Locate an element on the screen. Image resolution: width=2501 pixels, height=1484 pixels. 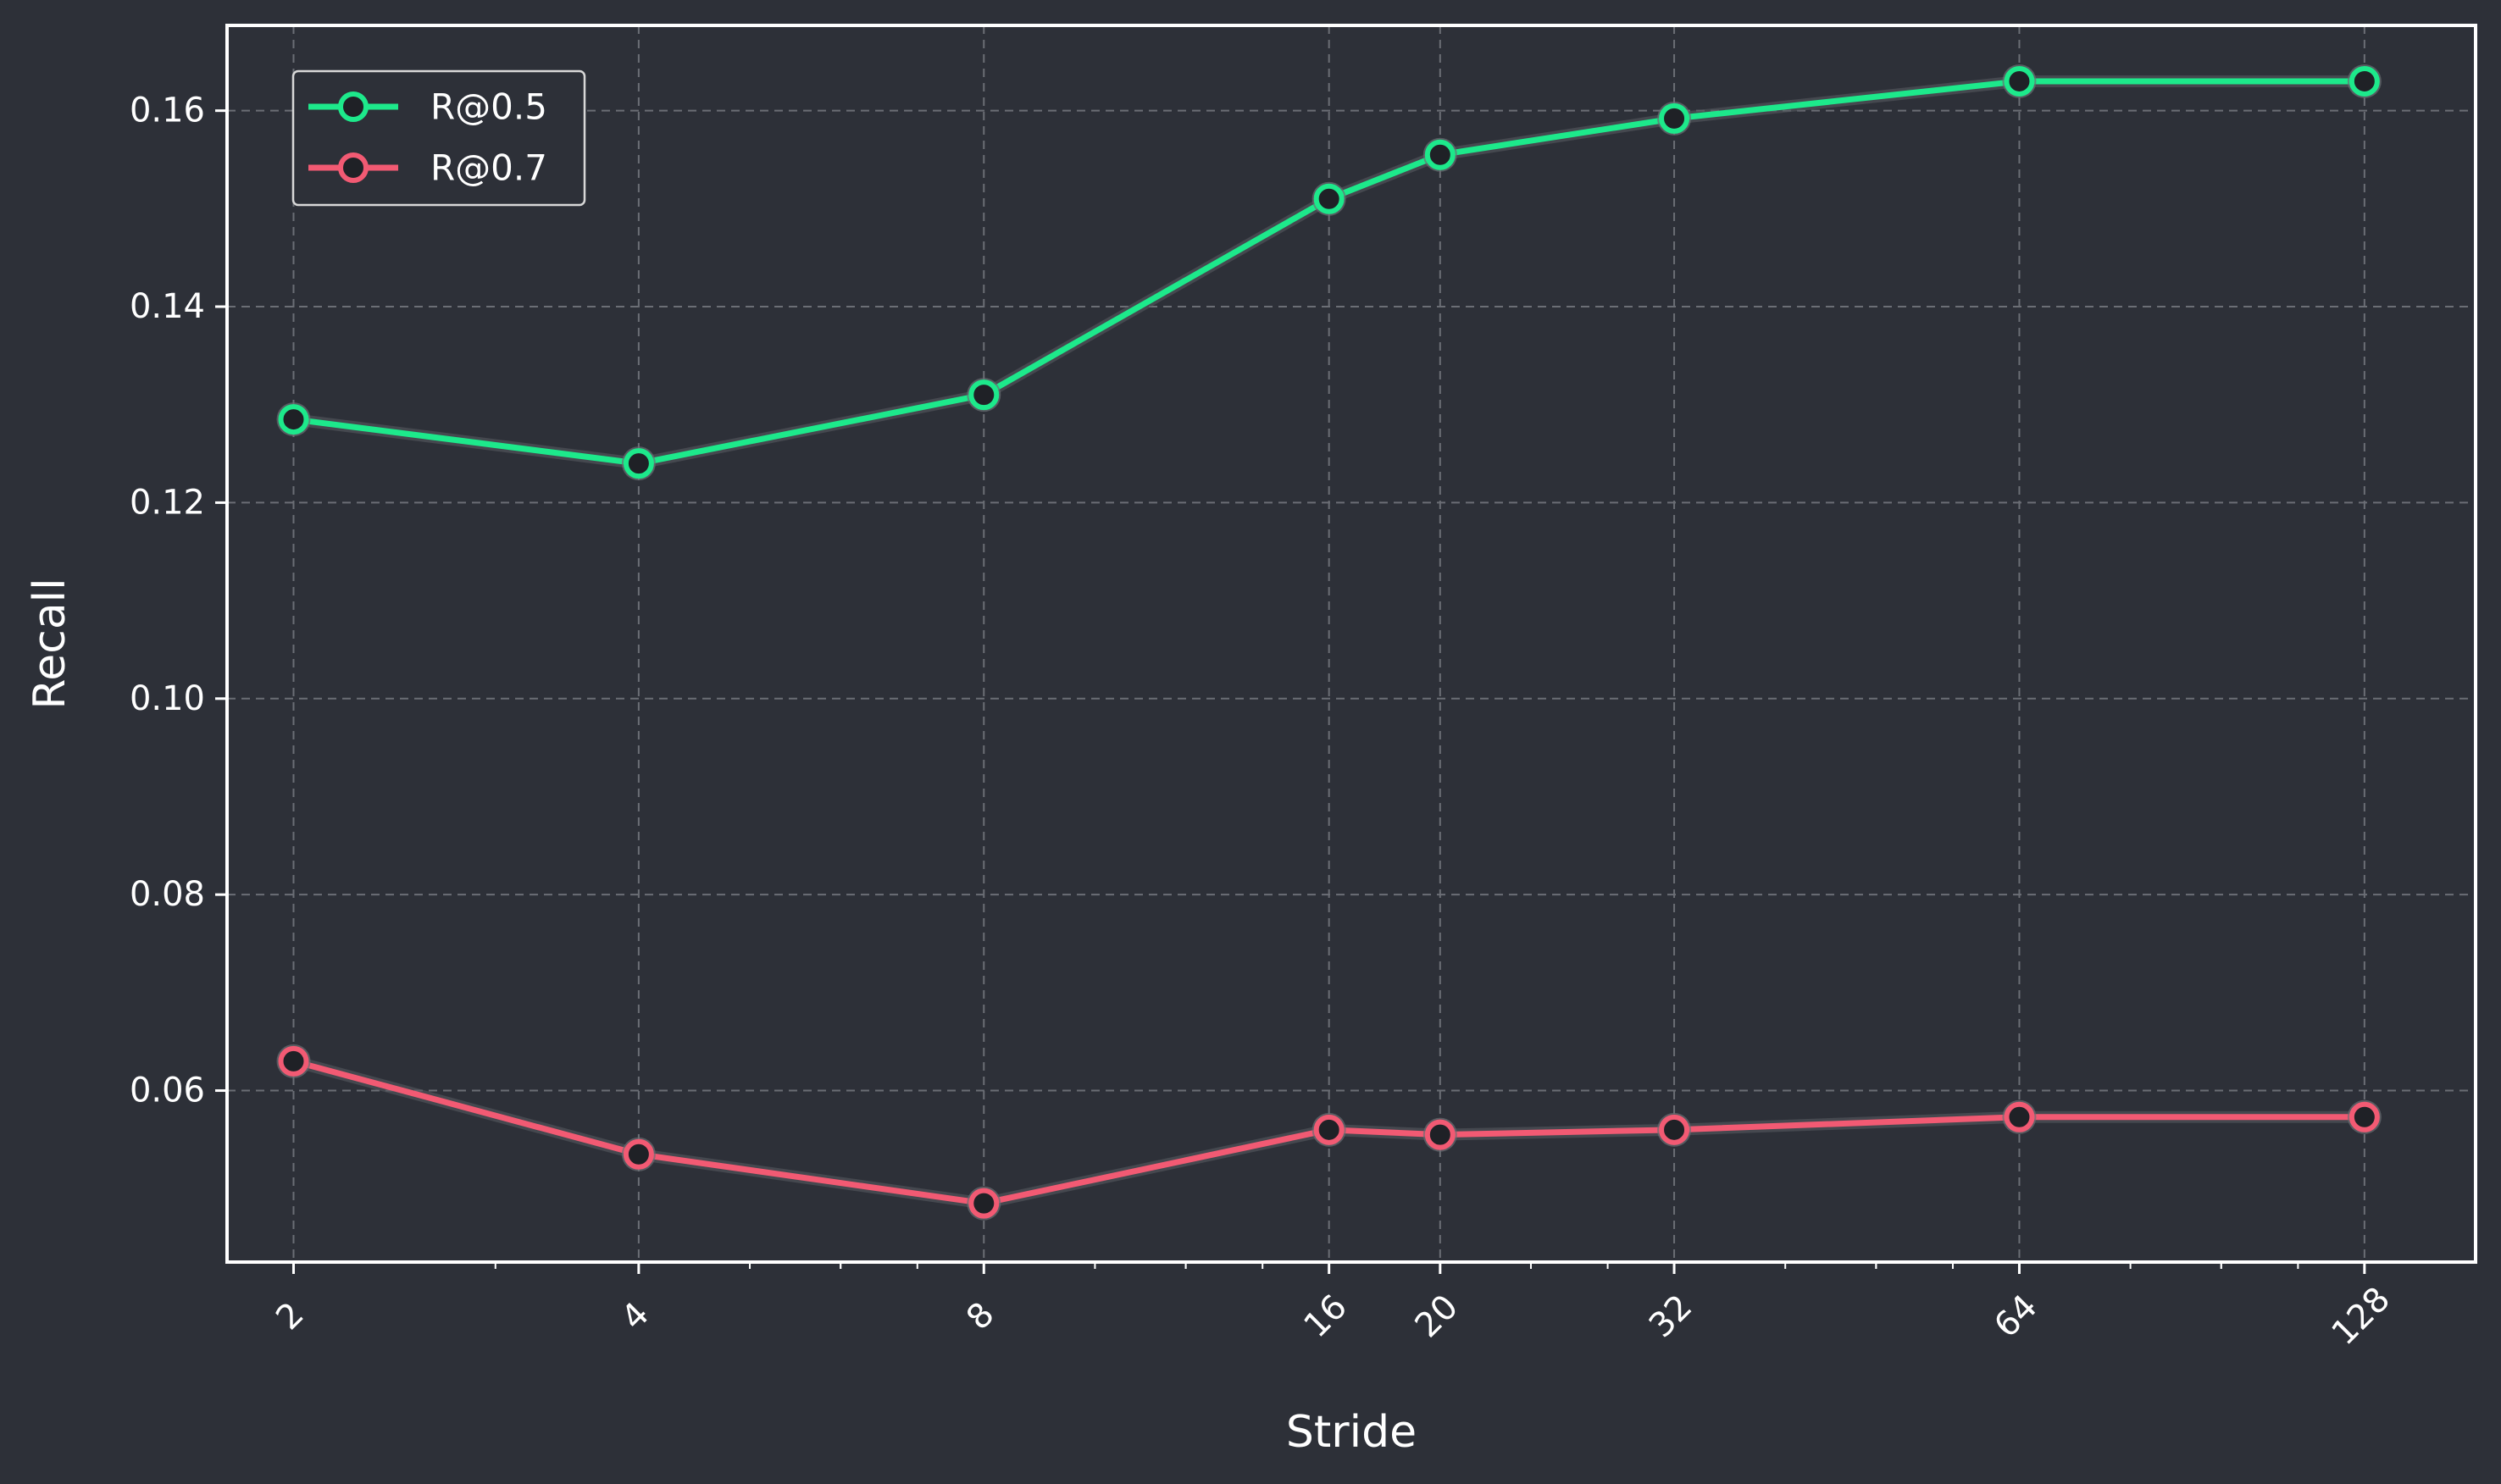
y-tick-label: 0.10 is located at coordinates (167, 698).